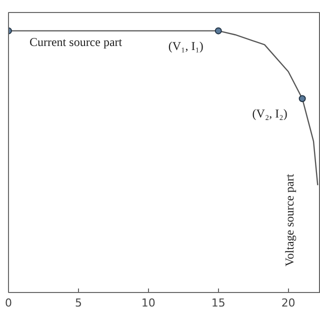  What do you see at coordinates (186, 45) in the screenshot?
I see `annotation: (V₁, I₁)` at bounding box center [186, 45].